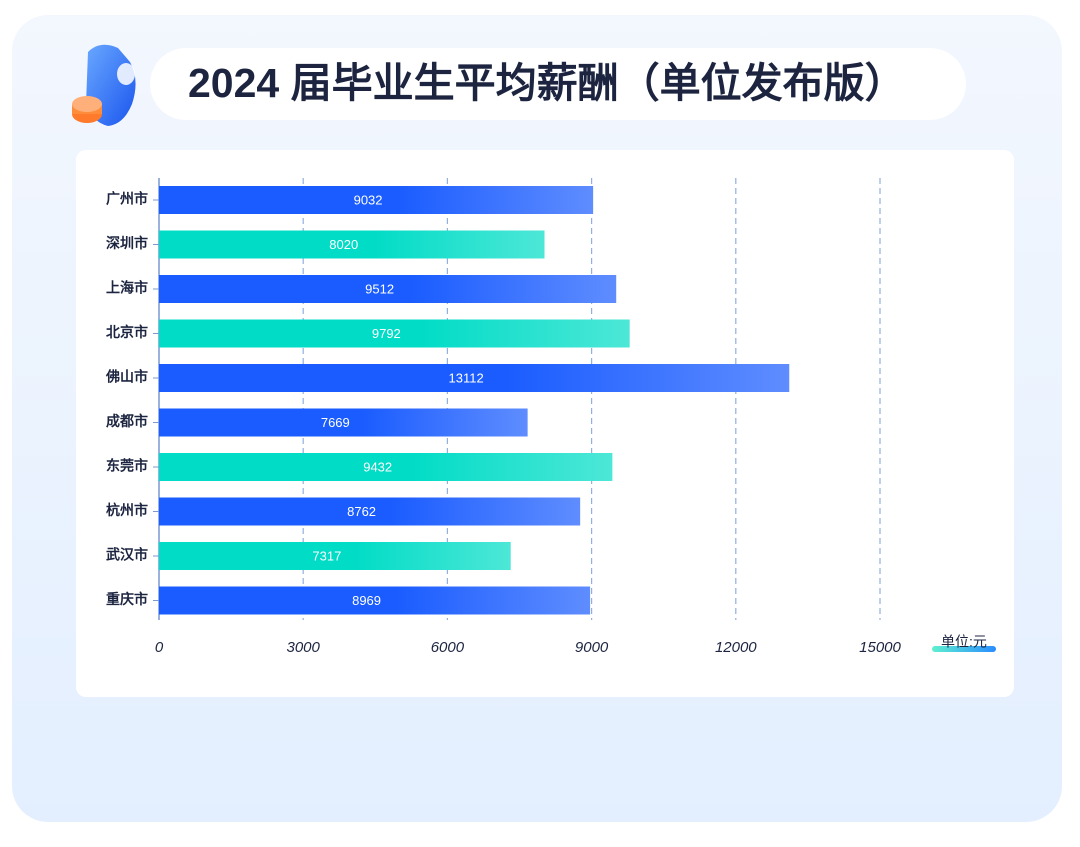  I want to click on y-tick-label: 深圳市, so click(127, 243).